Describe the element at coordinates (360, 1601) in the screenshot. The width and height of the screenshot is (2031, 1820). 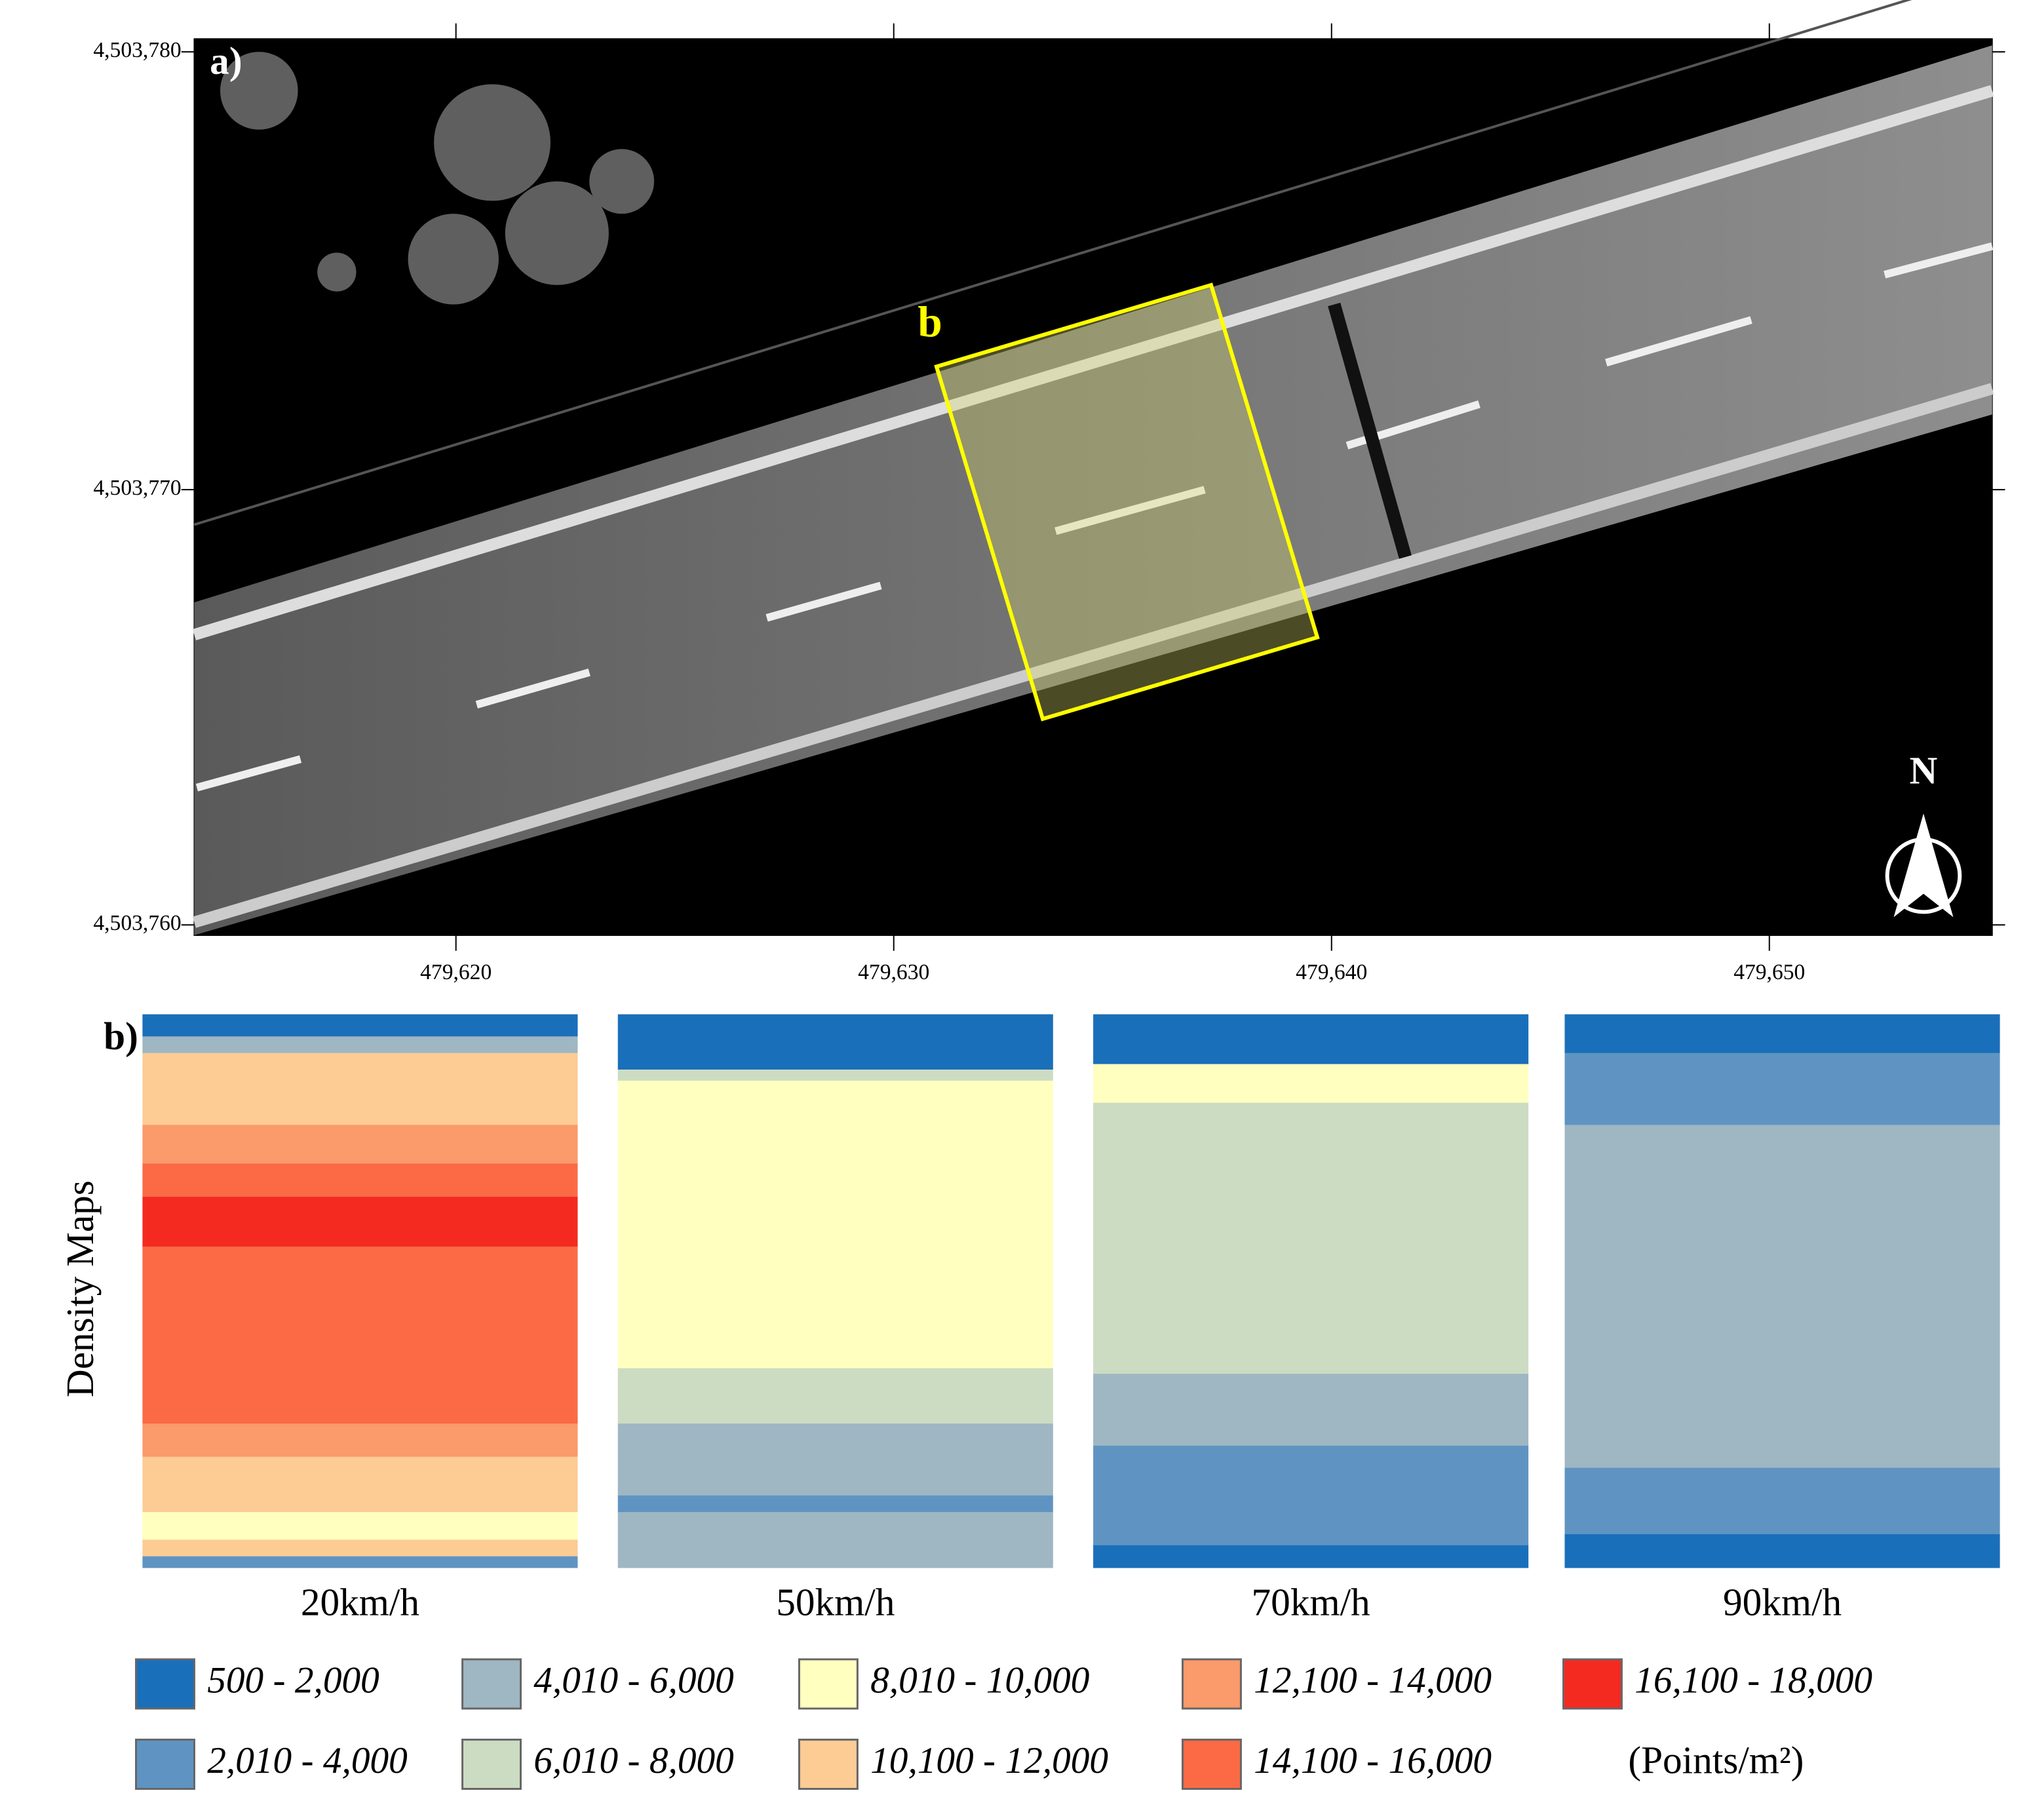
I see `map-label: 20km/h` at that location.